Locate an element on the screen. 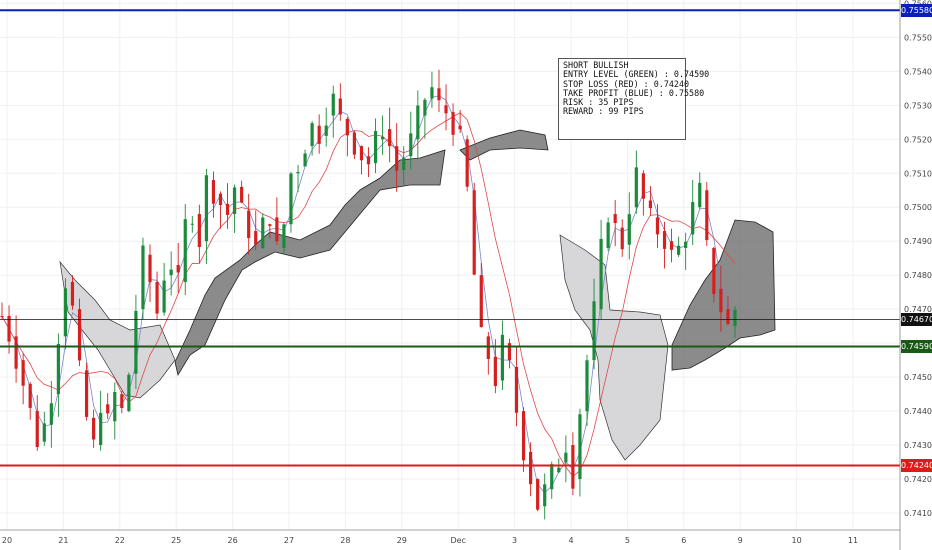 This screenshot has width=932, height=550. x-tick-label: 20 is located at coordinates (7, 540).